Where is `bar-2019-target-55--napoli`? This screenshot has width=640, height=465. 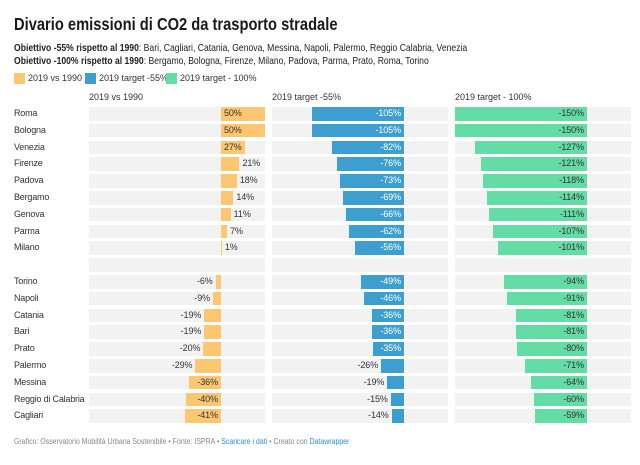 bar-2019-target-55--napoli is located at coordinates (383, 298).